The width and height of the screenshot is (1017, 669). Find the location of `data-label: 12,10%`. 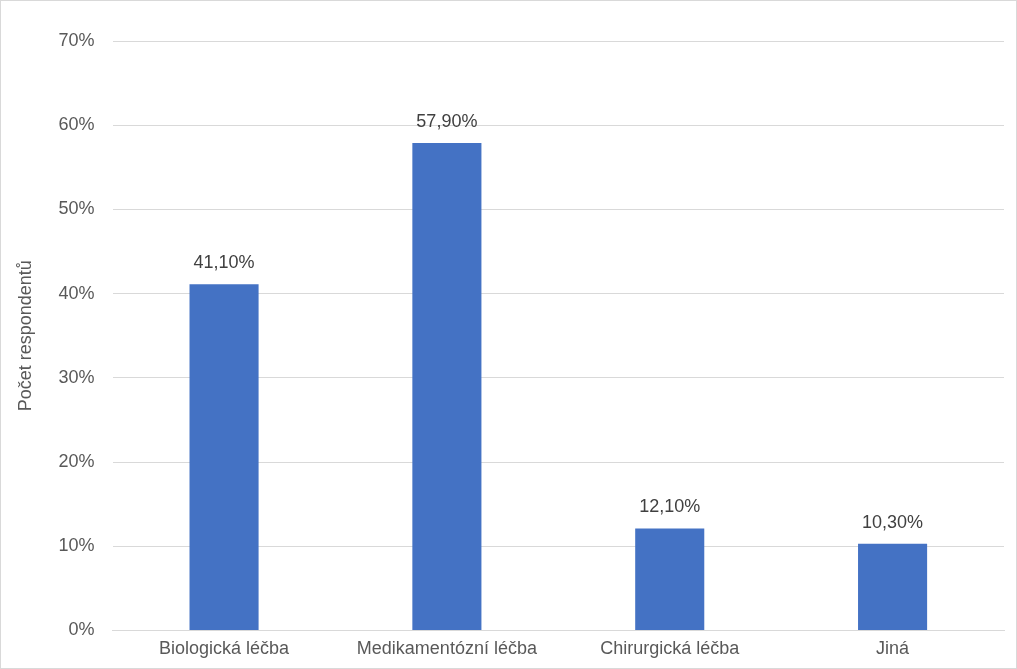

data-label: 12,10% is located at coordinates (670, 506).